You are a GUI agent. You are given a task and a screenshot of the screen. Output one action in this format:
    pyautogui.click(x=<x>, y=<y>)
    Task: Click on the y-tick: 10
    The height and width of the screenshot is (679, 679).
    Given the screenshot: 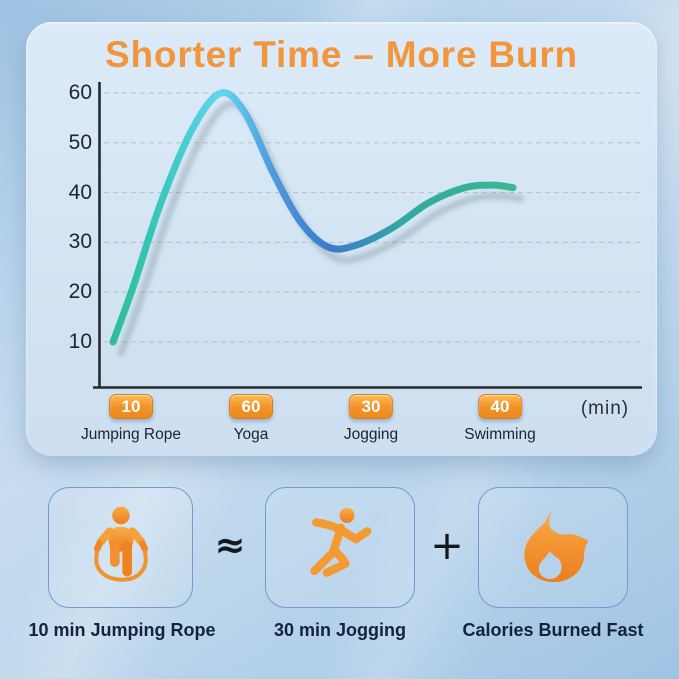 What is the action you would take?
    pyautogui.click(x=80, y=341)
    